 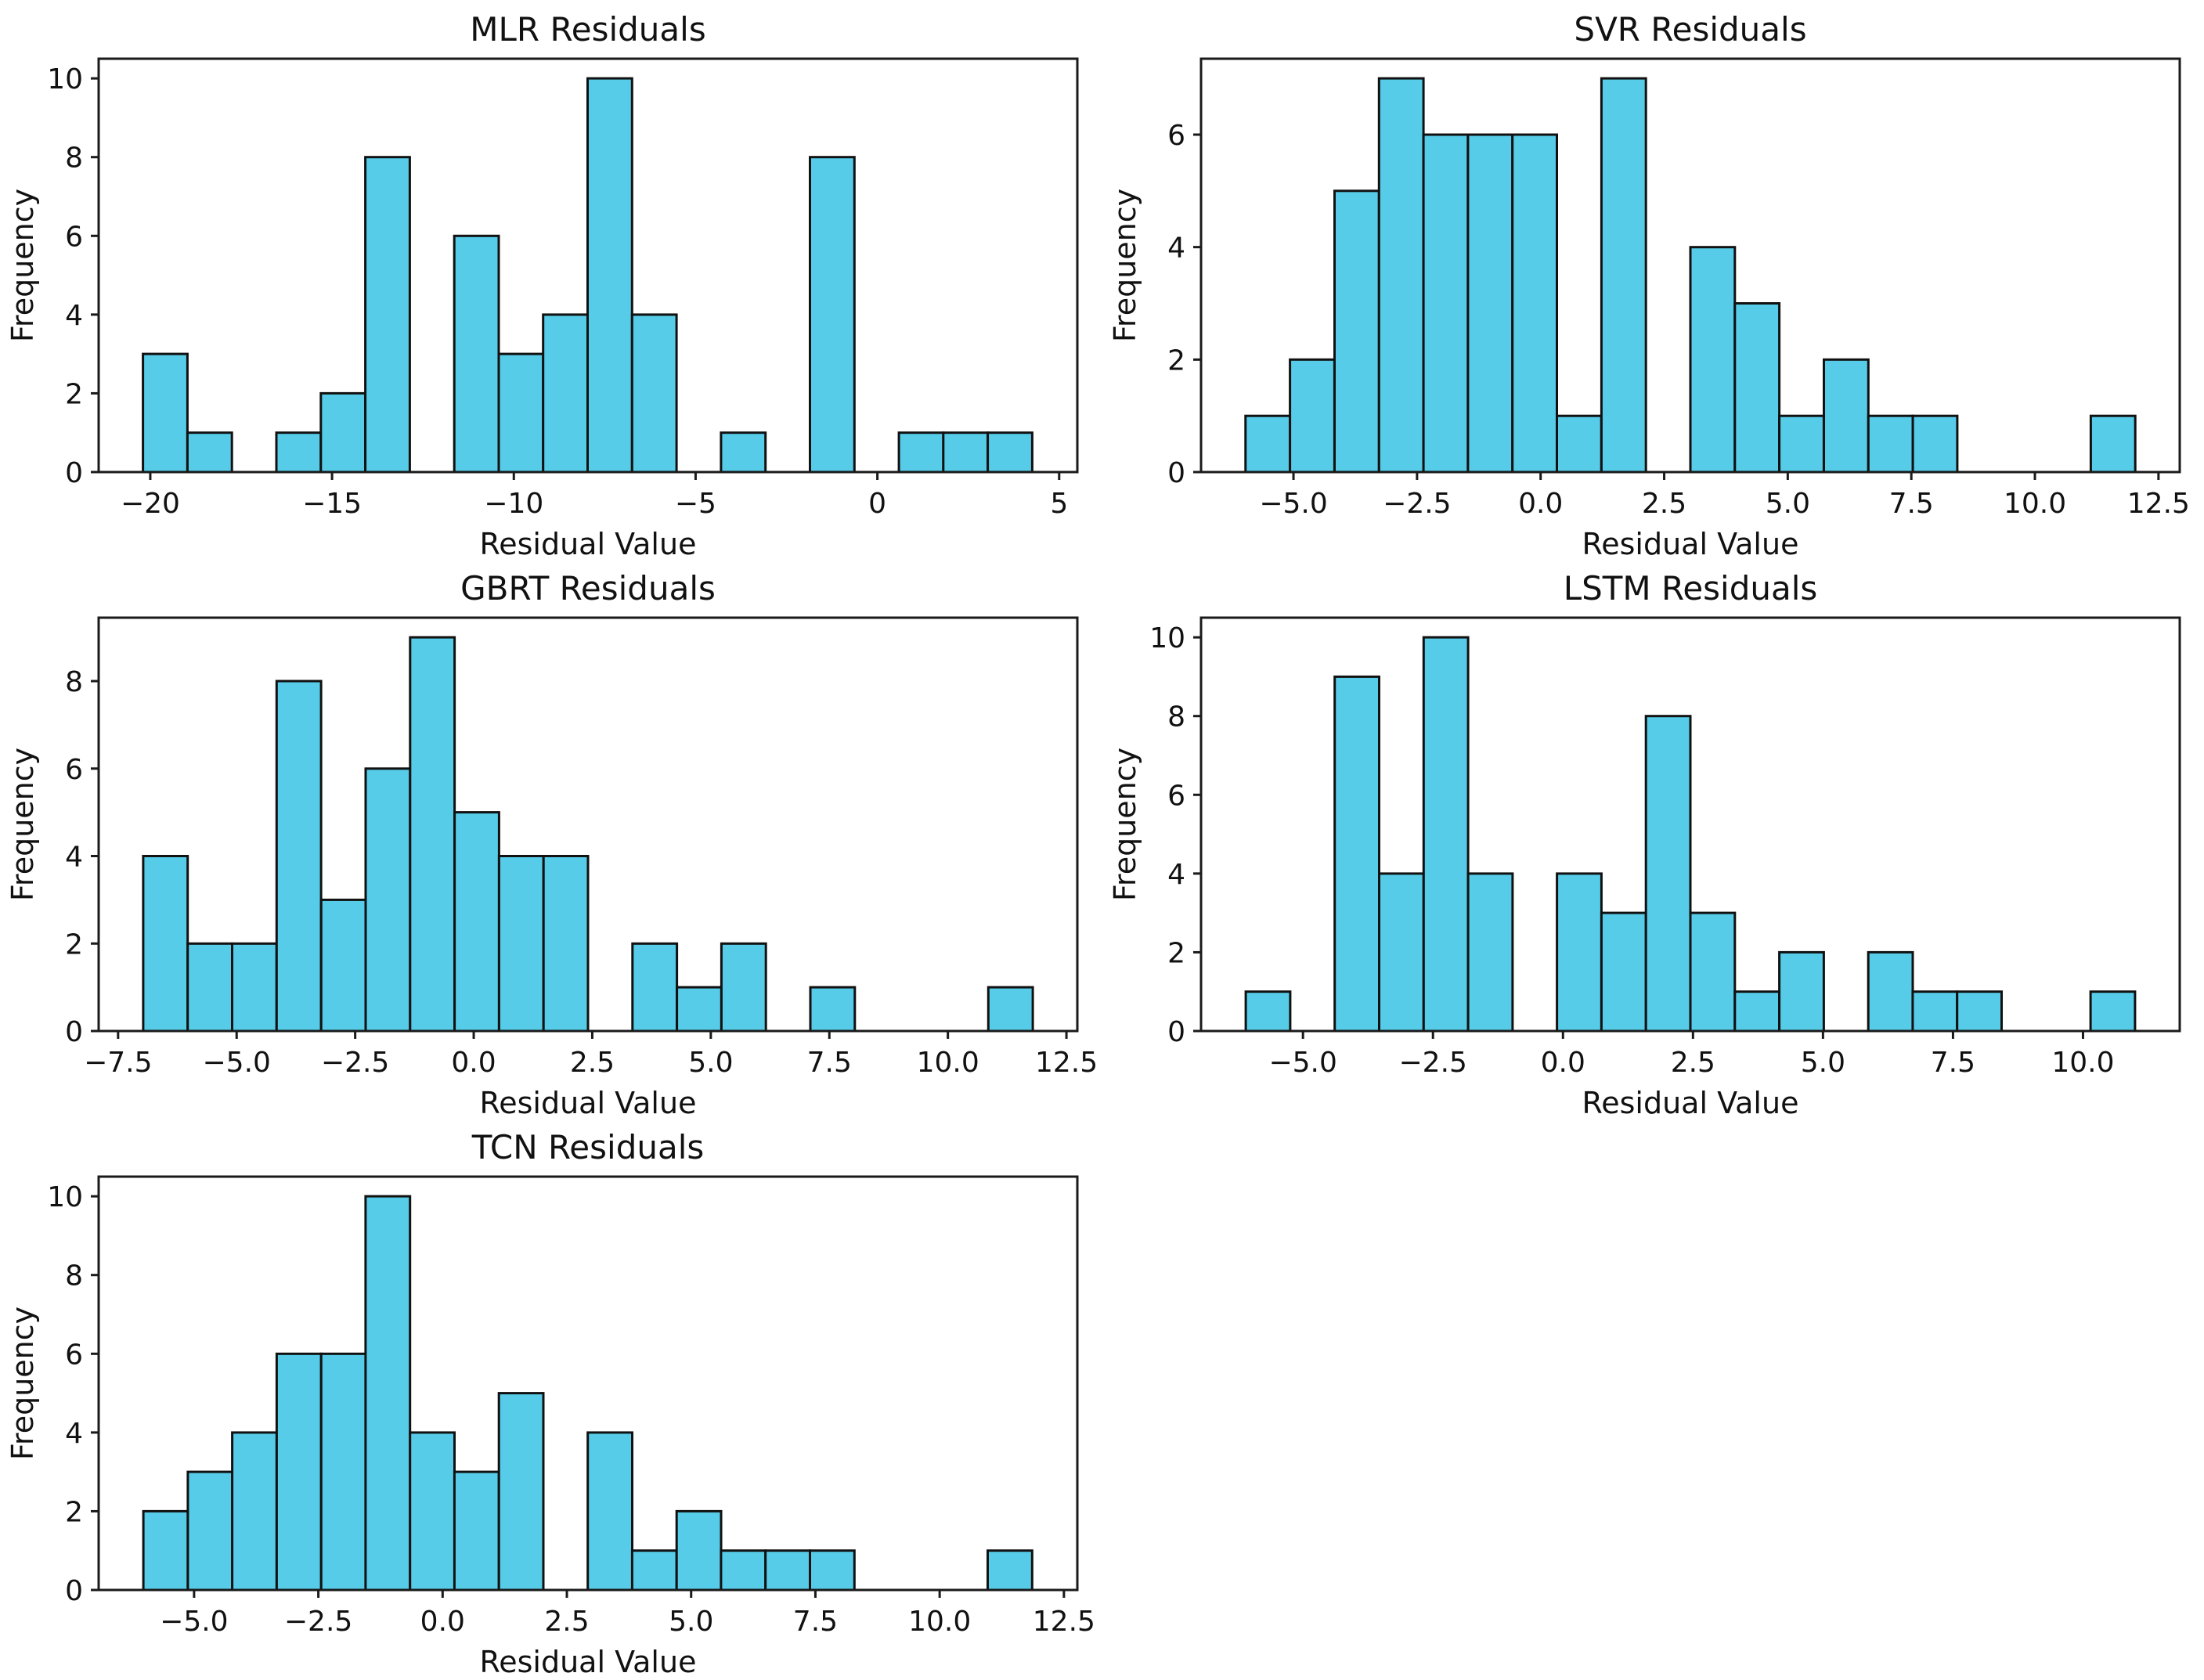 What do you see at coordinates (1064, 1622) in the screenshot?
I see `x-tick-label: 12.5` at bounding box center [1064, 1622].